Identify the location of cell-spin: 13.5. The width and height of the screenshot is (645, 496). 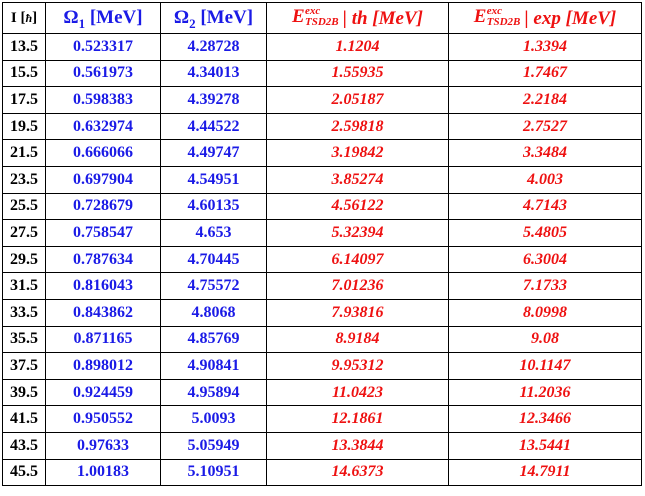
(24, 47).